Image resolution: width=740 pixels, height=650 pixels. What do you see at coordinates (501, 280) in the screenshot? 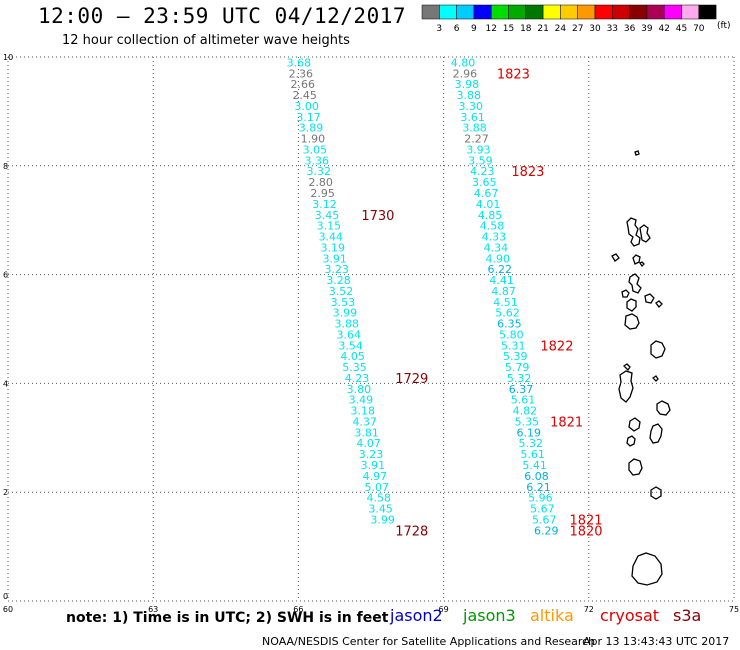
I see `wave-height-point: 4.41` at bounding box center [501, 280].